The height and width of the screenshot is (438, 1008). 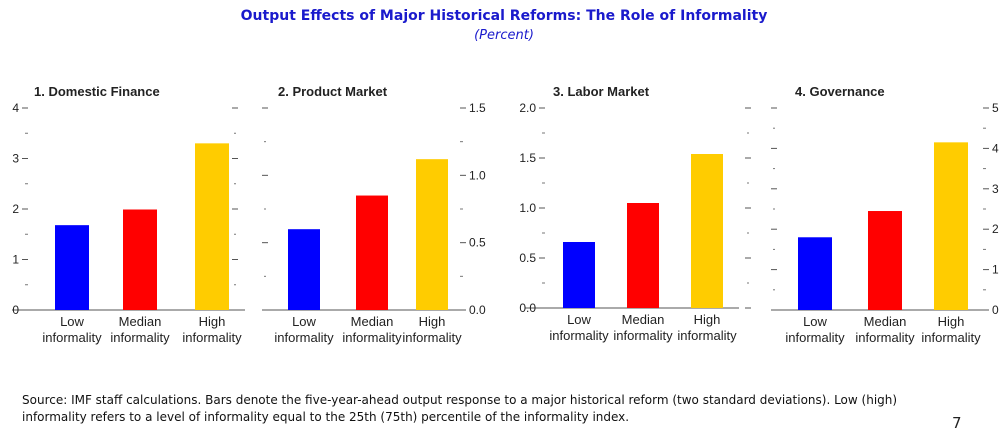 I want to click on page-number: 7, so click(x=957, y=423).